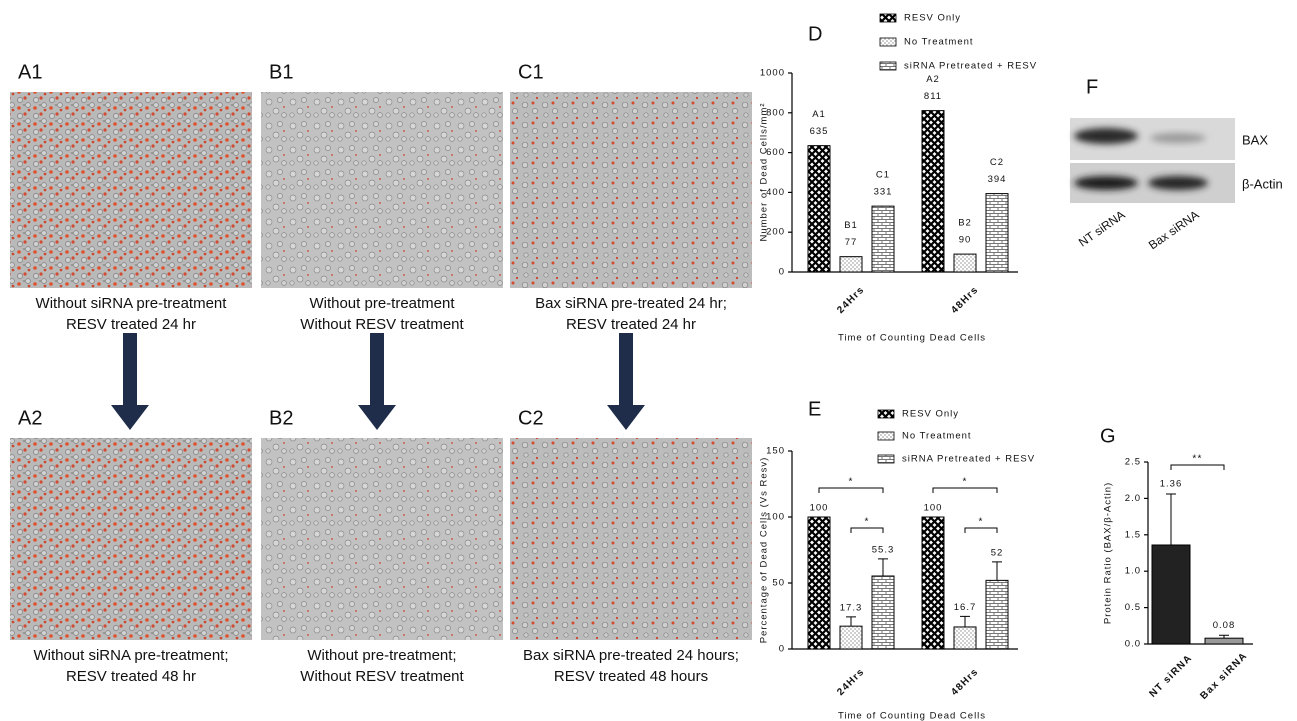  I want to click on y-tick-label: 1.5, so click(1133, 534).